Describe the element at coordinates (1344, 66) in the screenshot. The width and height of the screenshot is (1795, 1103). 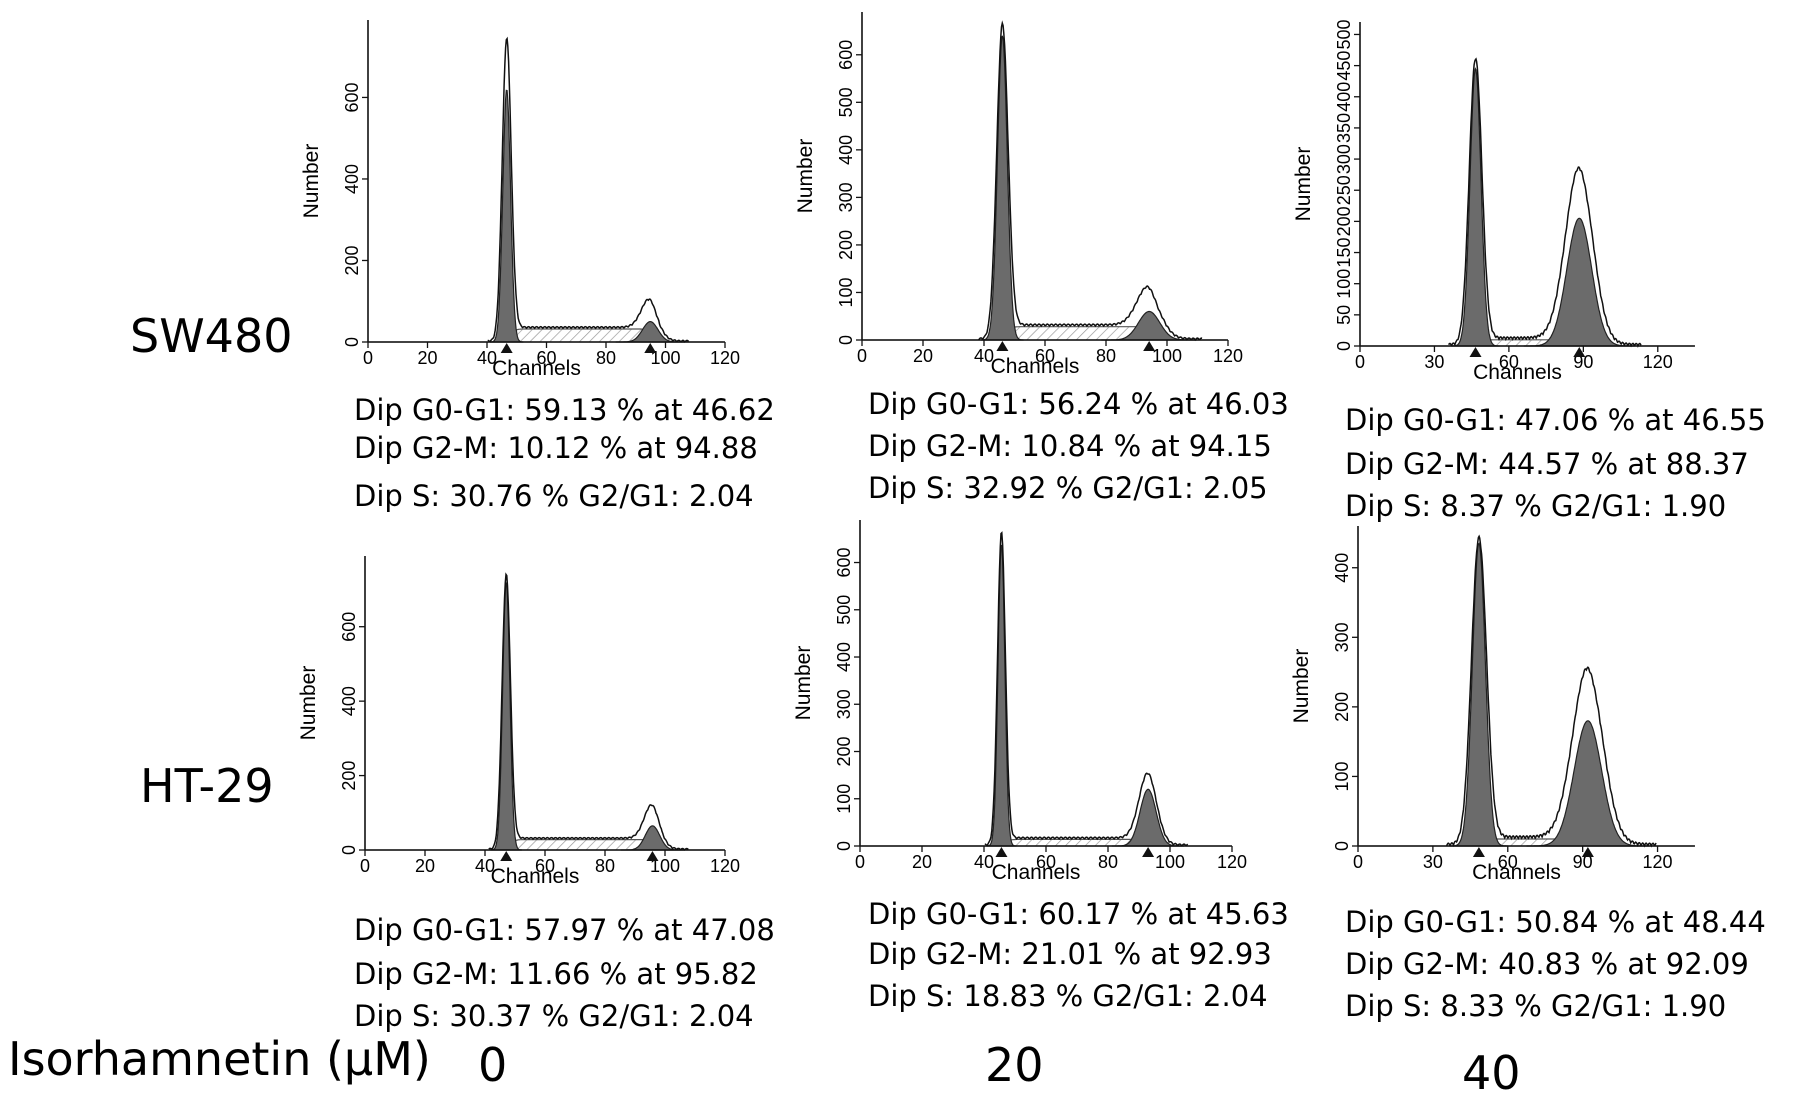
I see `y-tick-label: 450` at that location.